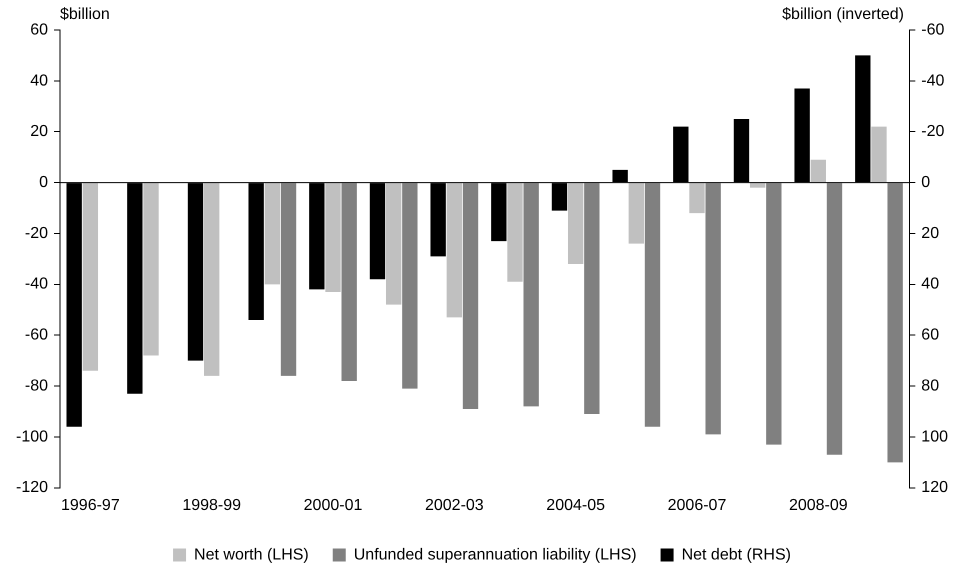 The width and height of the screenshot is (964, 583). Describe the element at coordinates (843, 15) in the screenshot. I see `y2-axis-title: $billion (inverted)` at that location.